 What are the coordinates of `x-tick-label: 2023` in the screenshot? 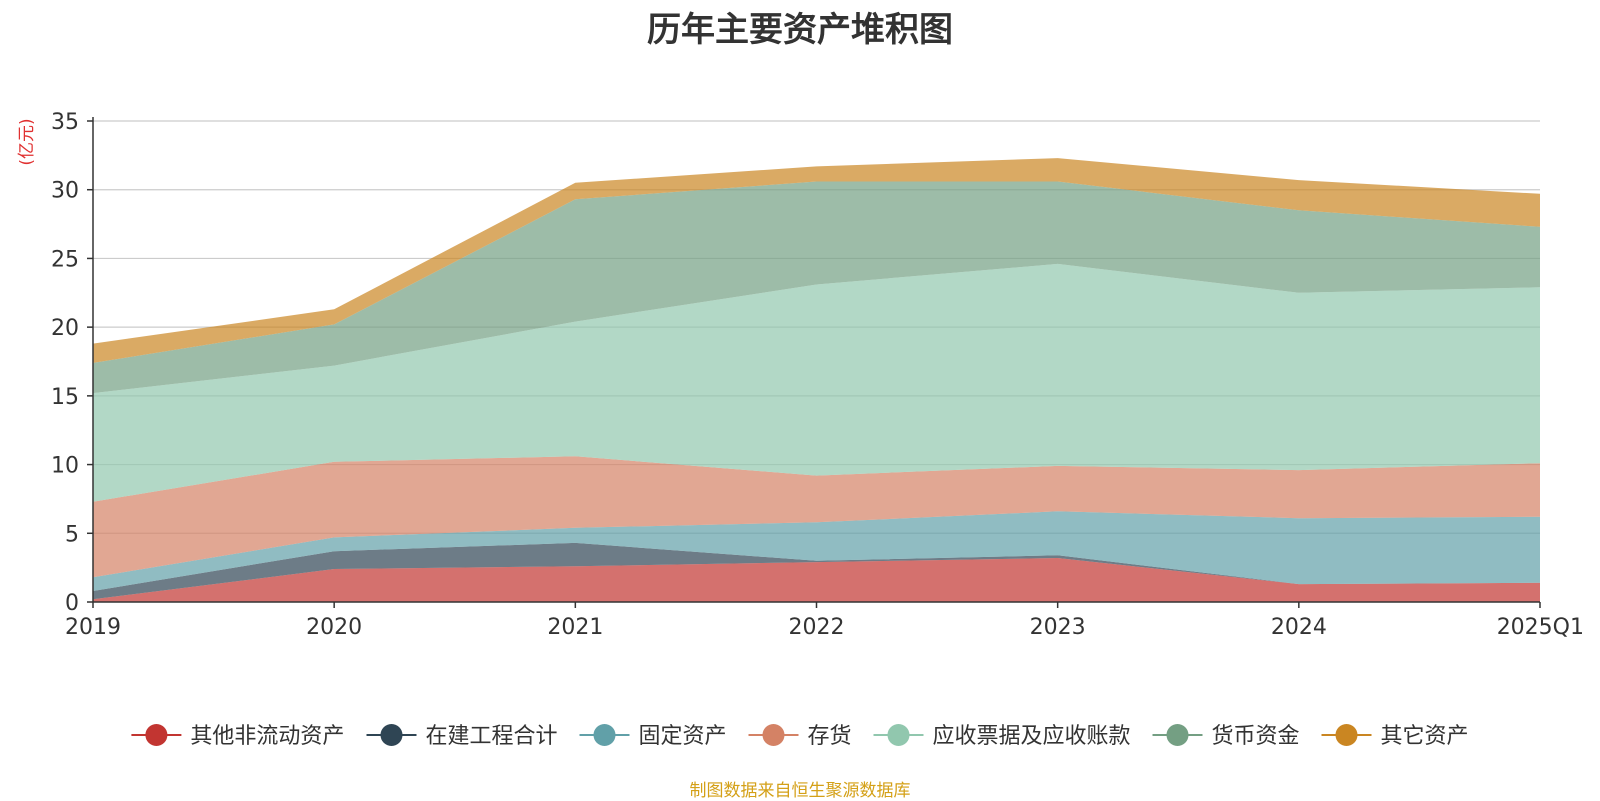 It's located at (1058, 627).